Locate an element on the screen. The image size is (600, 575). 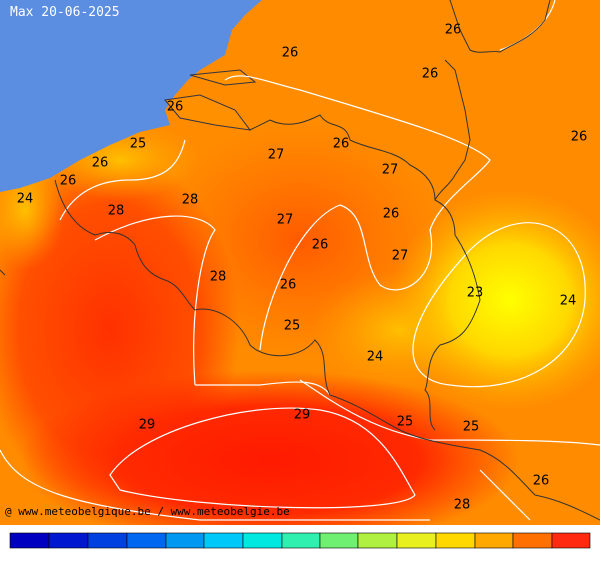
legend-area is located at coordinates (300, 550).